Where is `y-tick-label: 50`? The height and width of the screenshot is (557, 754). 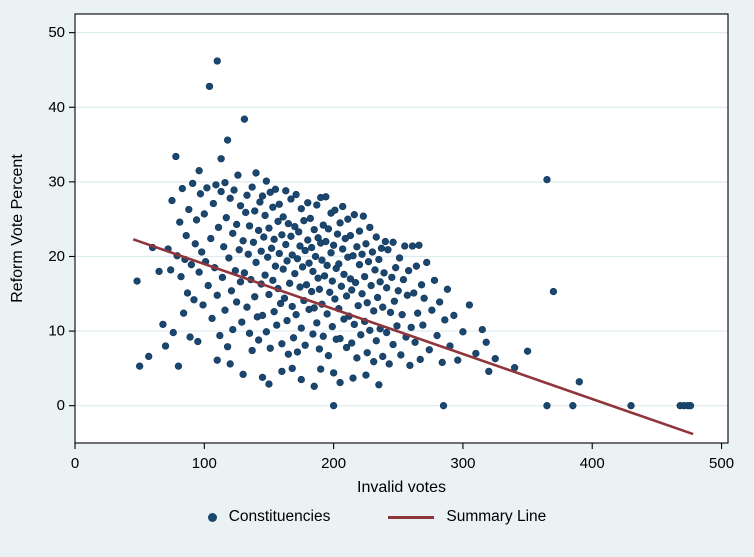
y-tick-label: 50 is located at coordinates (56, 32).